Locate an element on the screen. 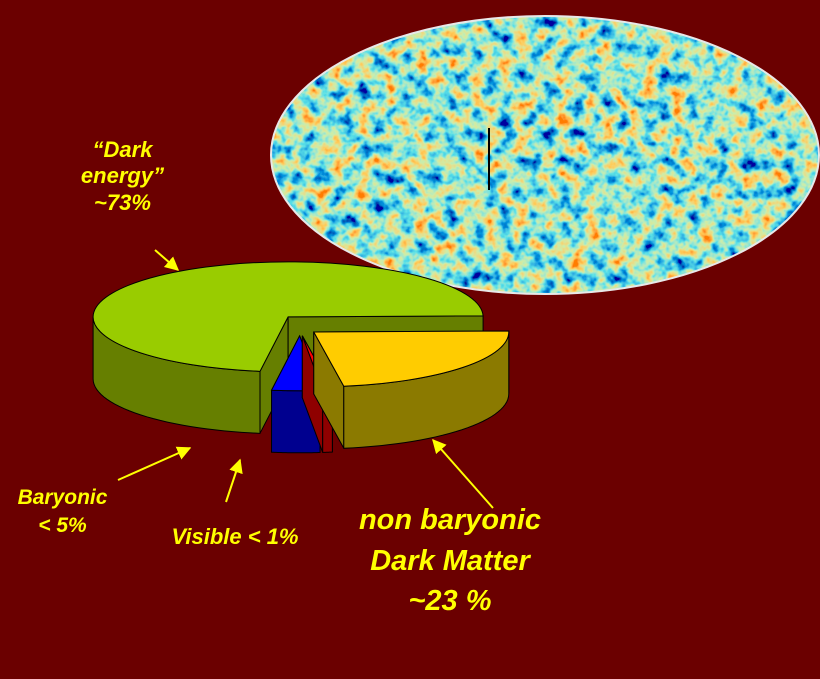 Image resolution: width=820 pixels, height=679 pixels. category: non baryonic Dark Matter is located at coordinates (450, 540).